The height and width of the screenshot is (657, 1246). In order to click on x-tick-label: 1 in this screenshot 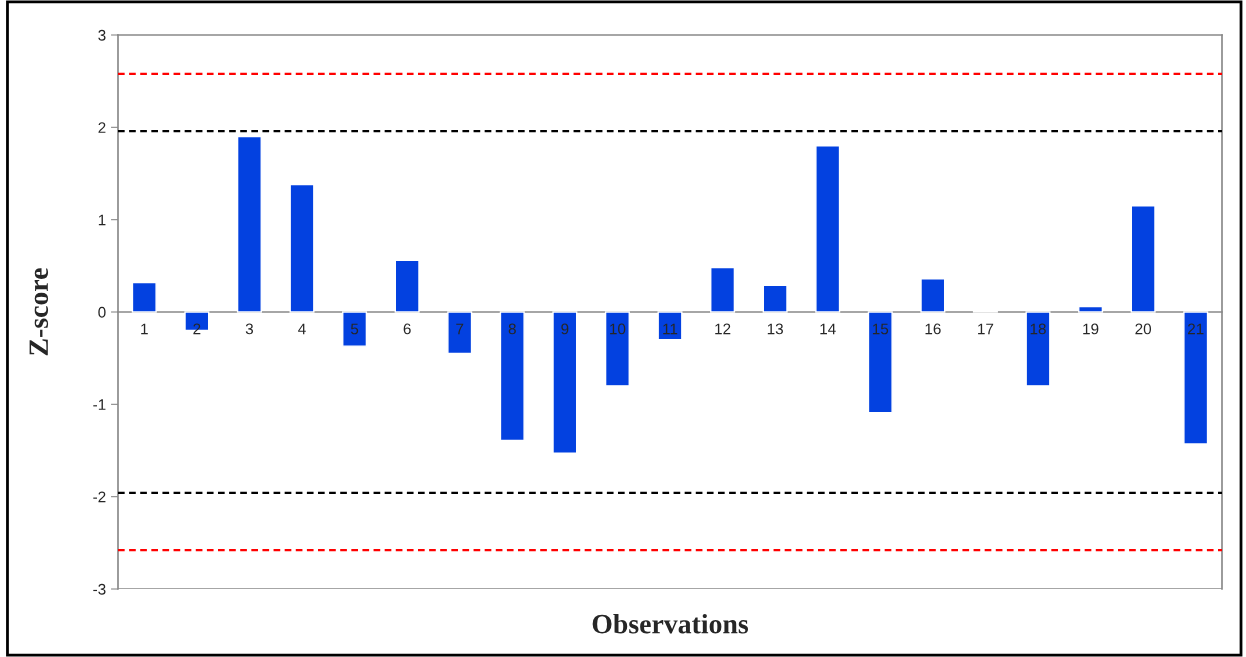, I will do `click(144, 329)`.